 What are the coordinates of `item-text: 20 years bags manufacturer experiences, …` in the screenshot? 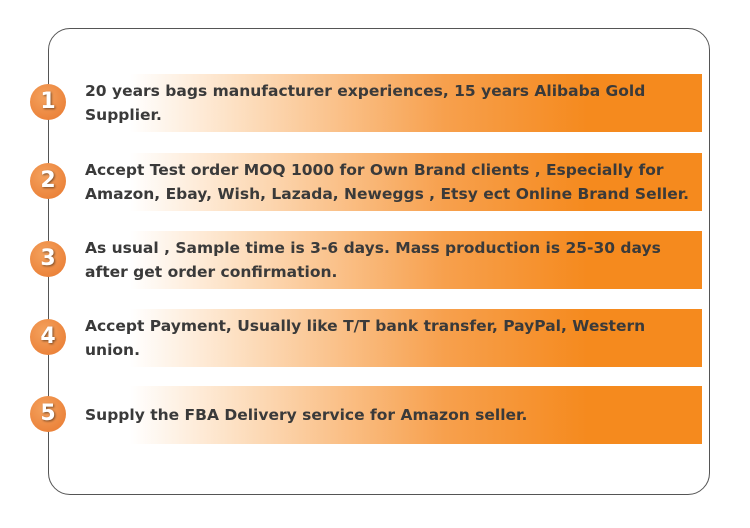 It's located at (365, 103).